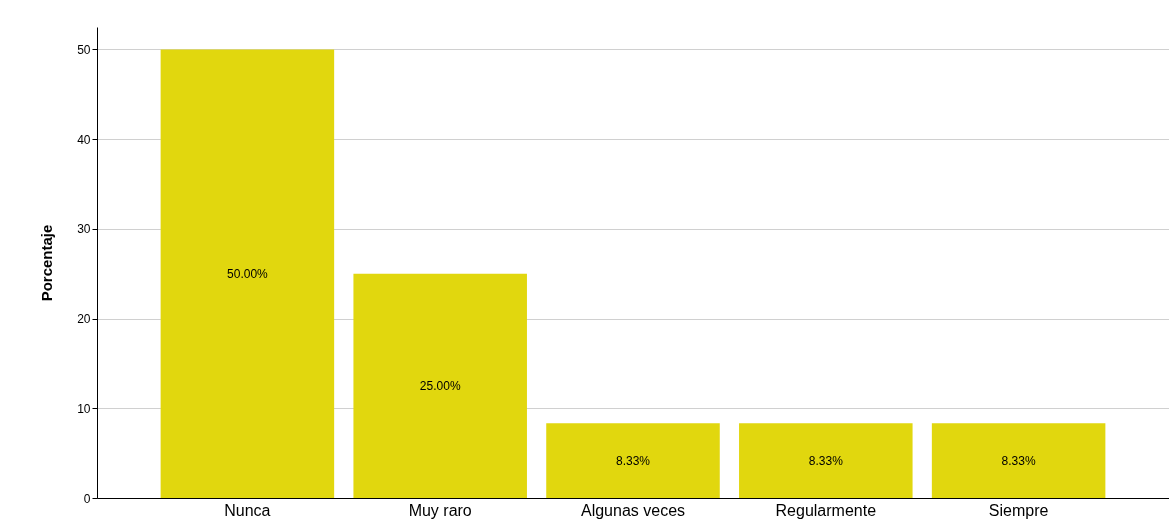  Describe the element at coordinates (247, 510) in the screenshot. I see `x-tick-label: Nunca` at that location.